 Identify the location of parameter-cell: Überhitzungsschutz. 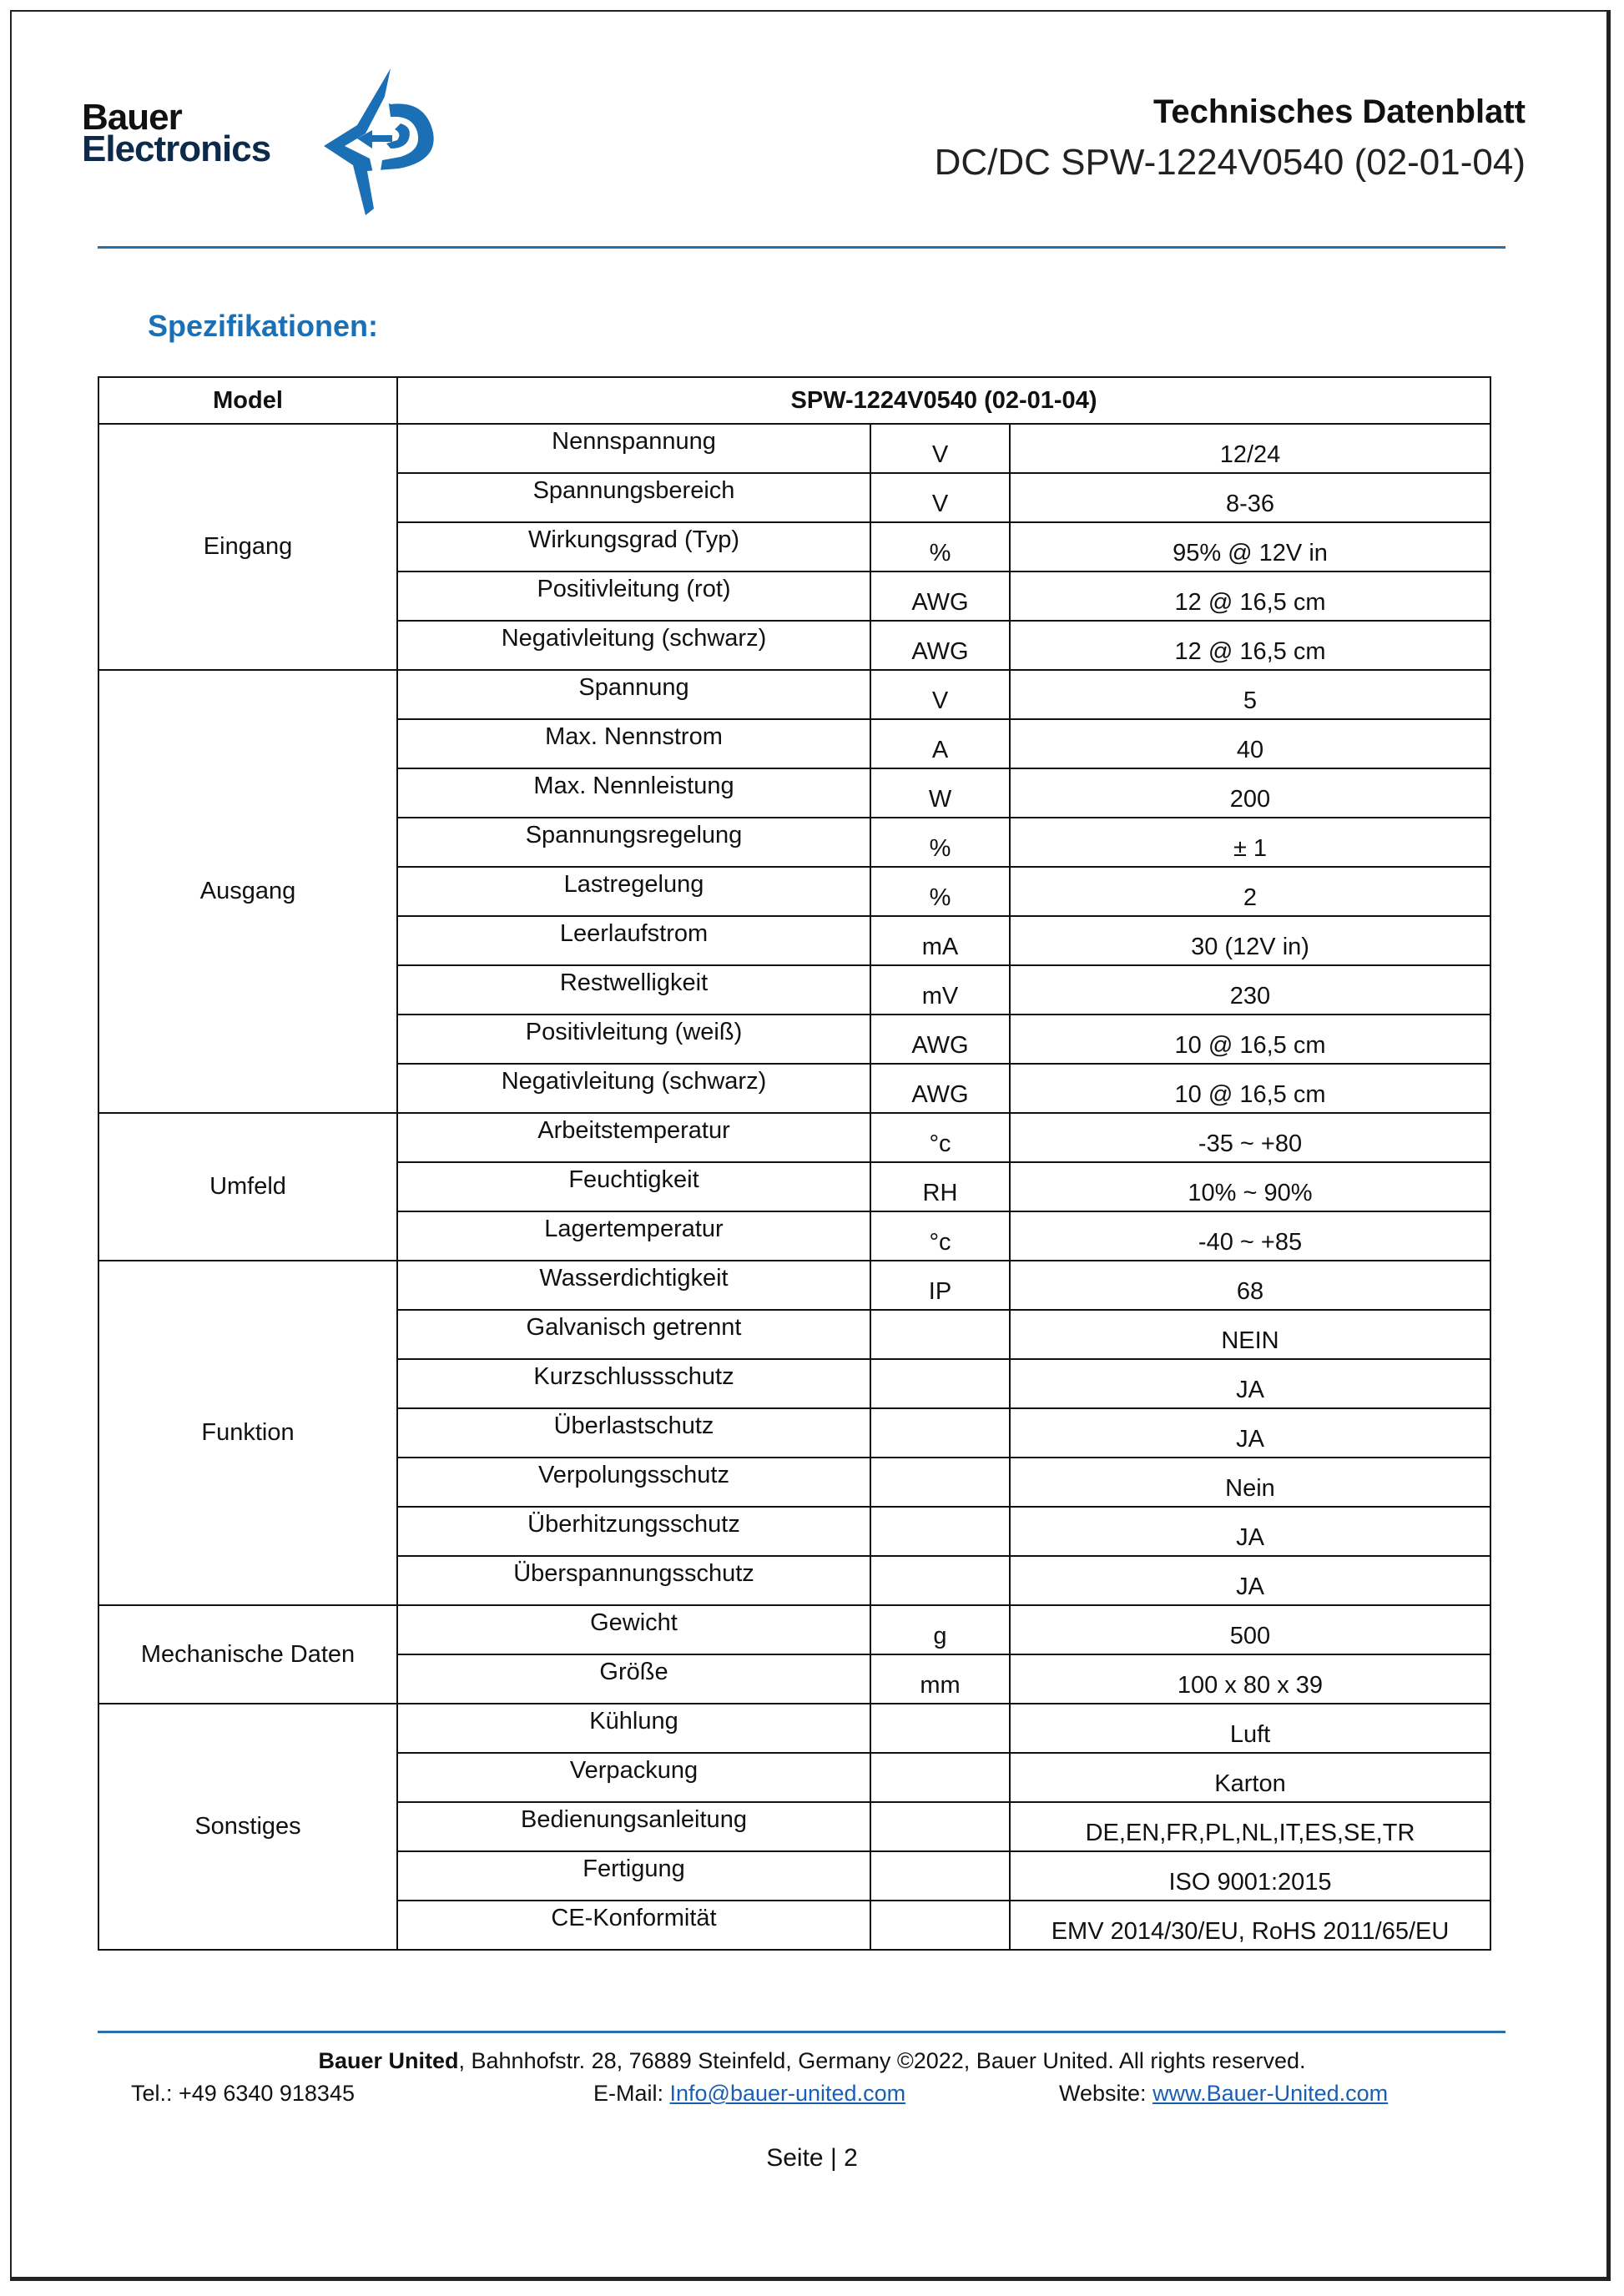
(633, 1531).